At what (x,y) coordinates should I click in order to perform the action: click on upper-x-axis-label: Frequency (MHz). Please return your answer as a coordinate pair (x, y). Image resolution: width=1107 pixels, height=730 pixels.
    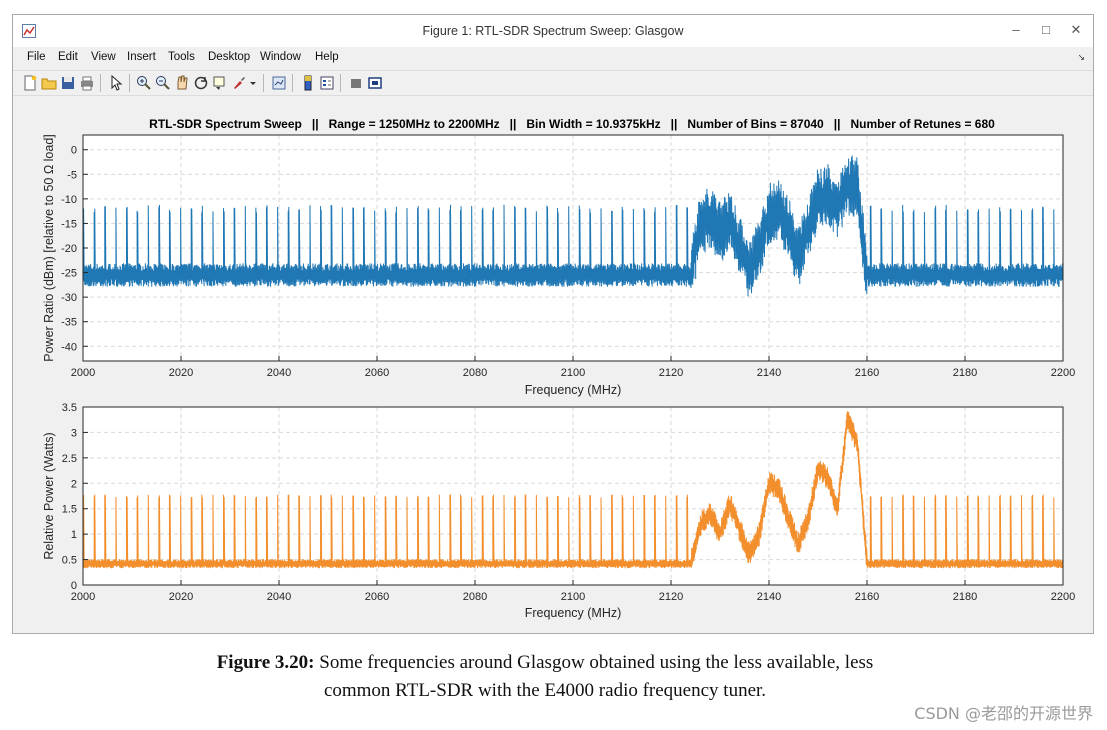
    Looking at the image, I should click on (573, 390).